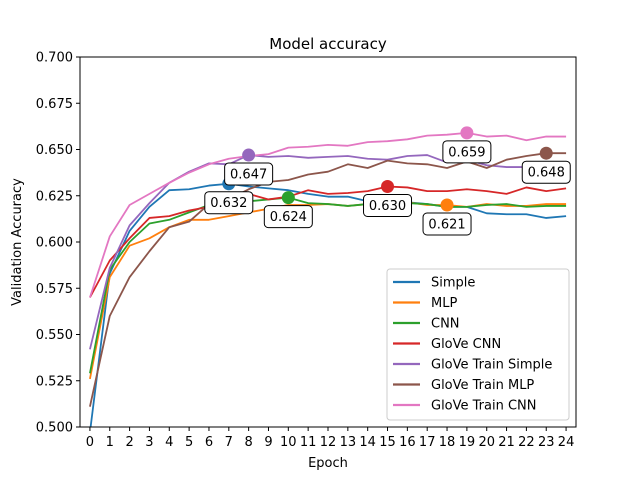 The width and height of the screenshot is (640, 480). Describe the element at coordinates (482, 385) in the screenshot. I see `legend-entry: GloVe Train MLP` at that location.